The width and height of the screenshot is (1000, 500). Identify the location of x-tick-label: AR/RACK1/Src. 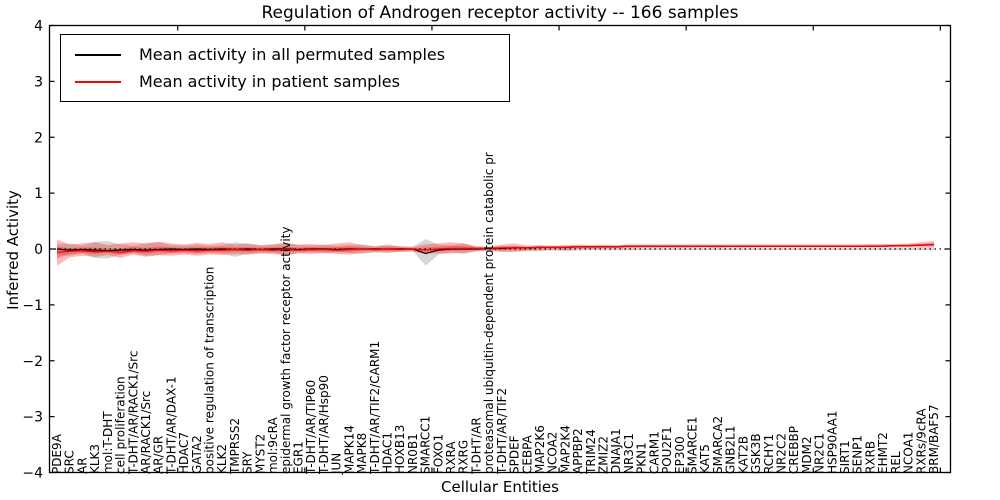
(146, 432).